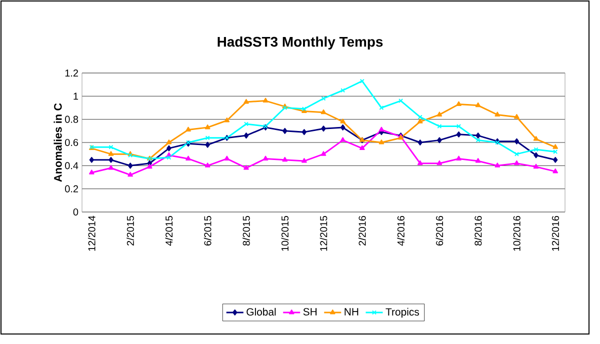  I want to click on y-axis-title: Anomalies in C, so click(58, 142).